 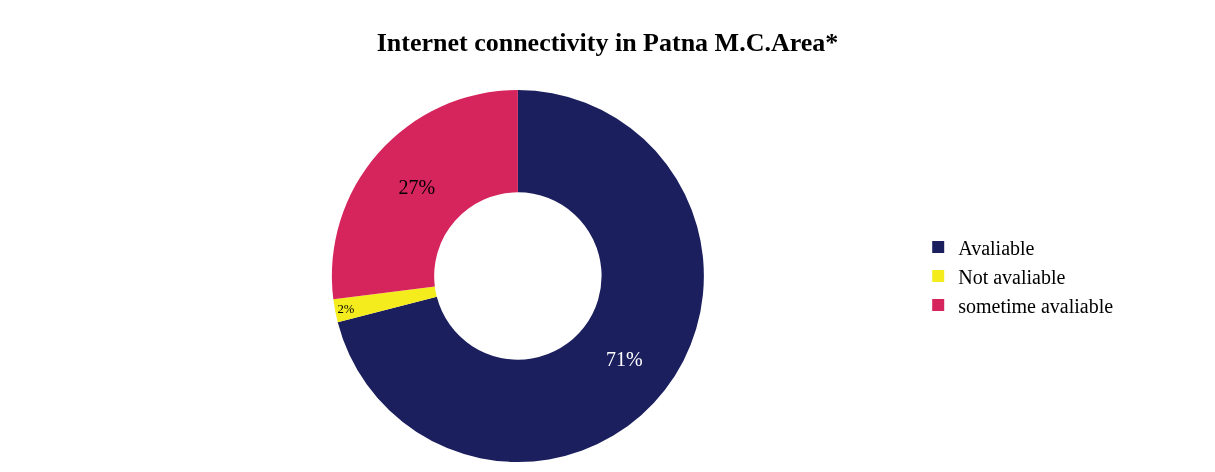 I want to click on legend-label: sometime avaliable, so click(x=1036, y=305).